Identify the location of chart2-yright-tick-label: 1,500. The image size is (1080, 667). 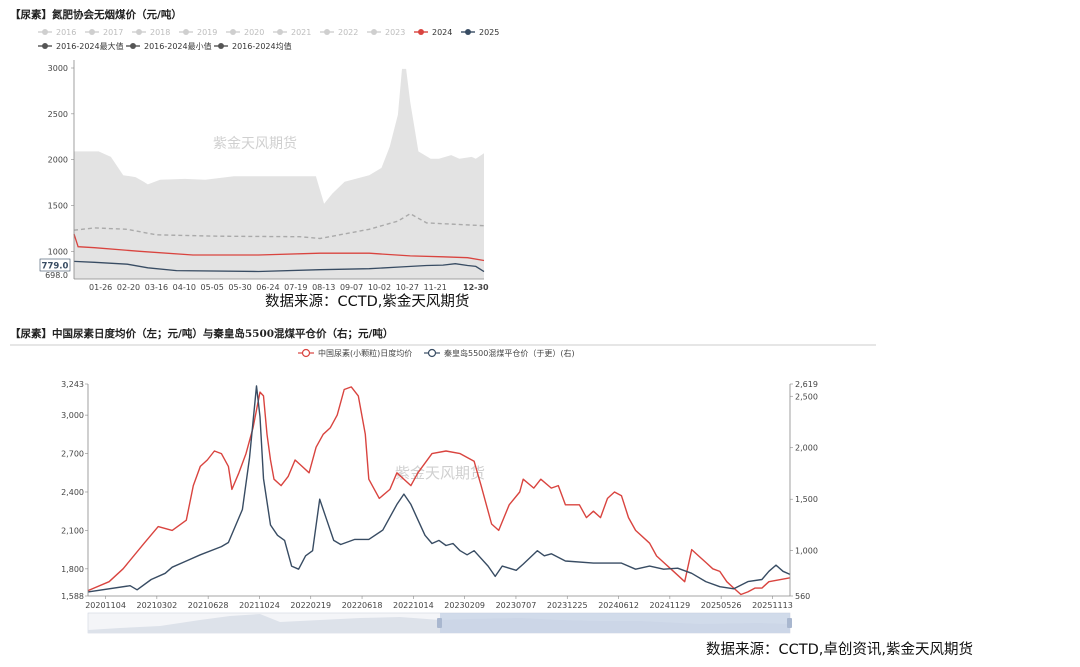
(806, 499).